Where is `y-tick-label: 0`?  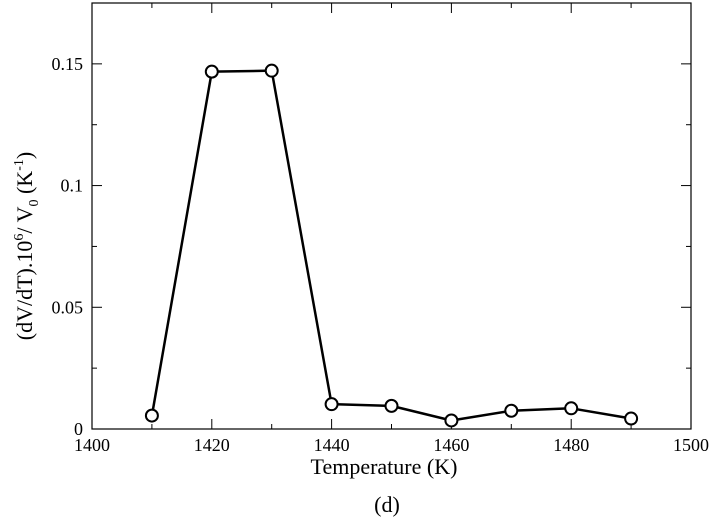
y-tick-label: 0 is located at coordinates (78, 429).